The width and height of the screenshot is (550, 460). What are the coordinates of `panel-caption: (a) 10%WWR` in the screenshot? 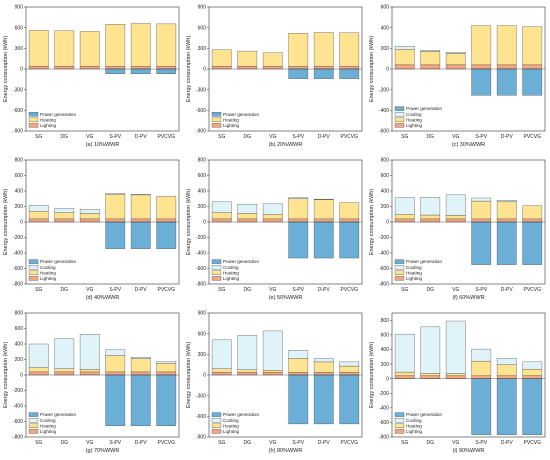 It's located at (103, 145).